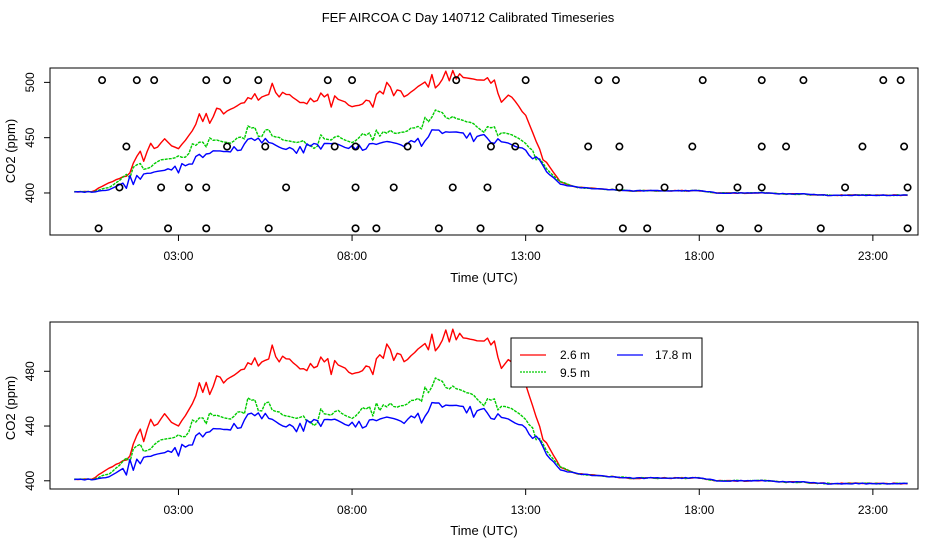 The width and height of the screenshot is (936, 540). Describe the element at coordinates (491, 153) in the screenshot. I see `series-line-9-5-m` at that location.